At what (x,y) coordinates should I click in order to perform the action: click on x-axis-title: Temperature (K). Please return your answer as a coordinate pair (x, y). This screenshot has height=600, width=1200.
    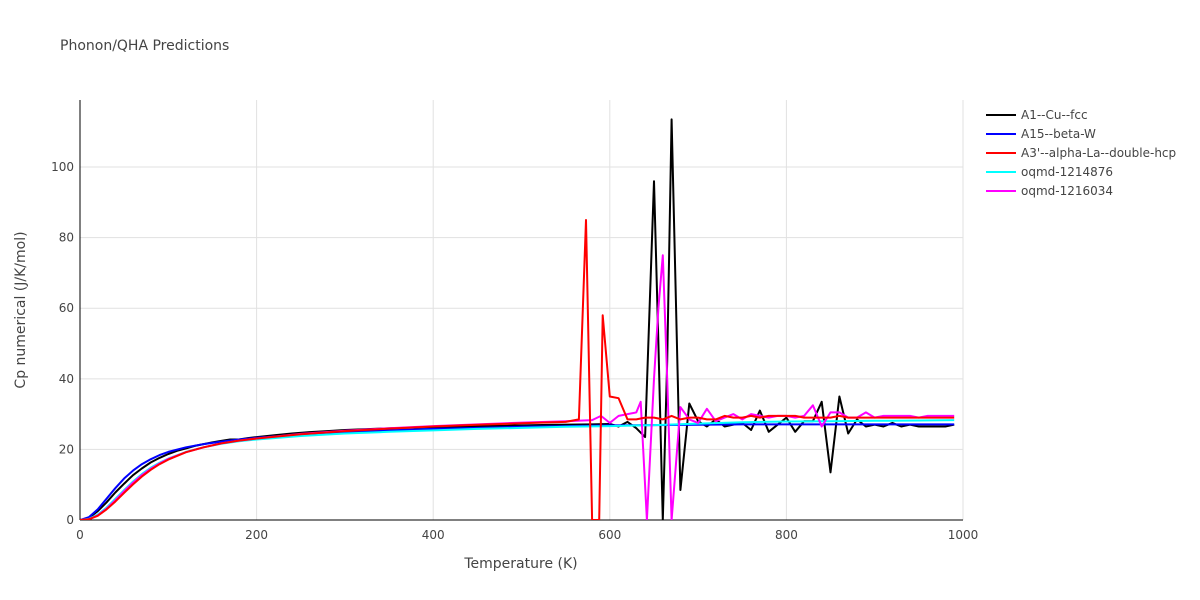
    Looking at the image, I should click on (520, 564).